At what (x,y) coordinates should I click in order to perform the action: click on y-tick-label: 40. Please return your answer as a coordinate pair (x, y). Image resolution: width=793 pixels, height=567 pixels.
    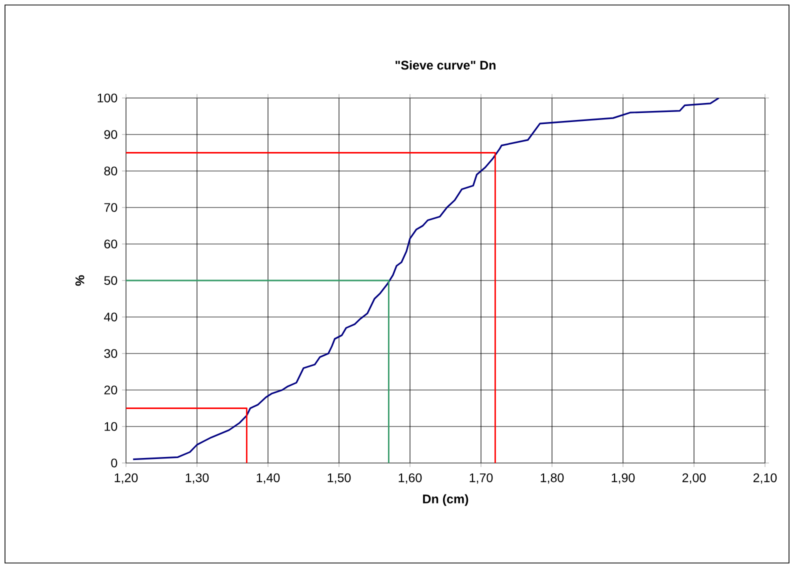
    Looking at the image, I should click on (111, 317).